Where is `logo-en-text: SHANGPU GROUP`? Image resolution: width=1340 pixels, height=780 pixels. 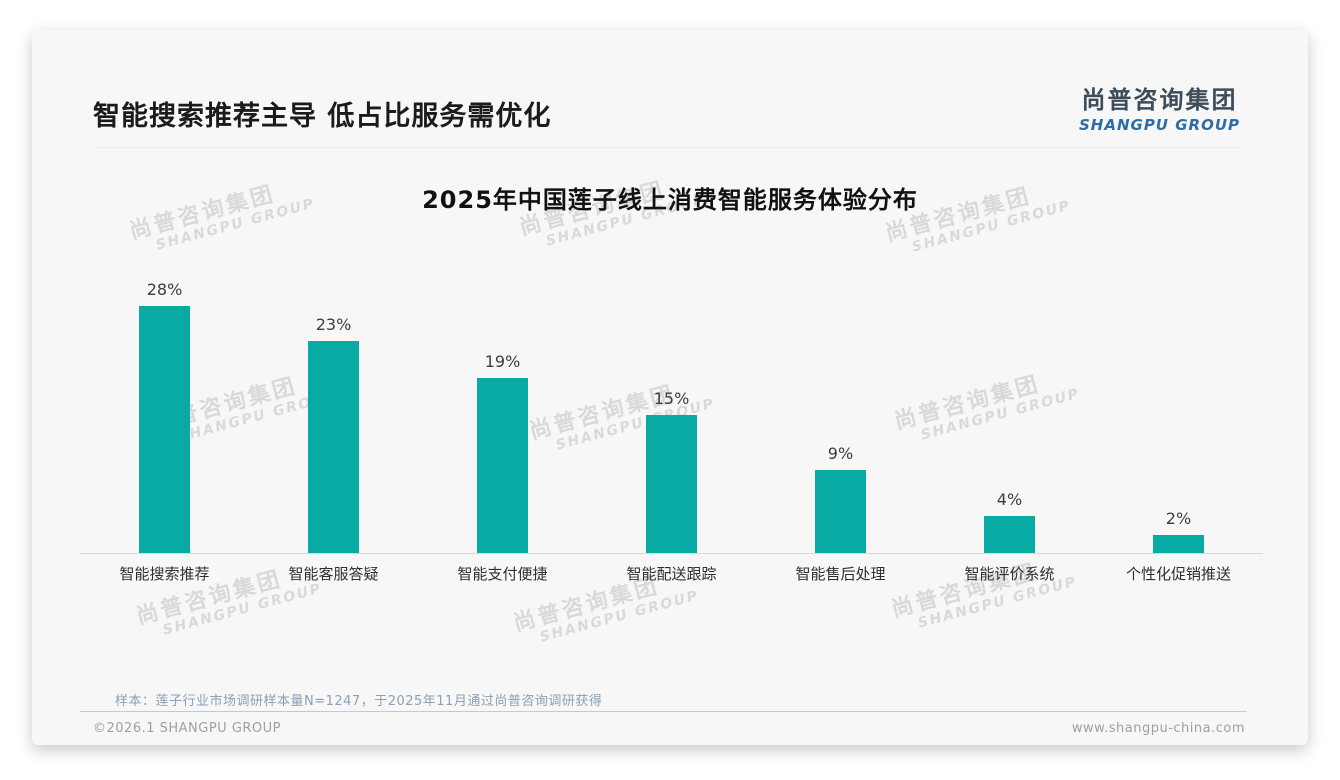 logo-en-text: SHANGPU GROUP is located at coordinates (1159, 125).